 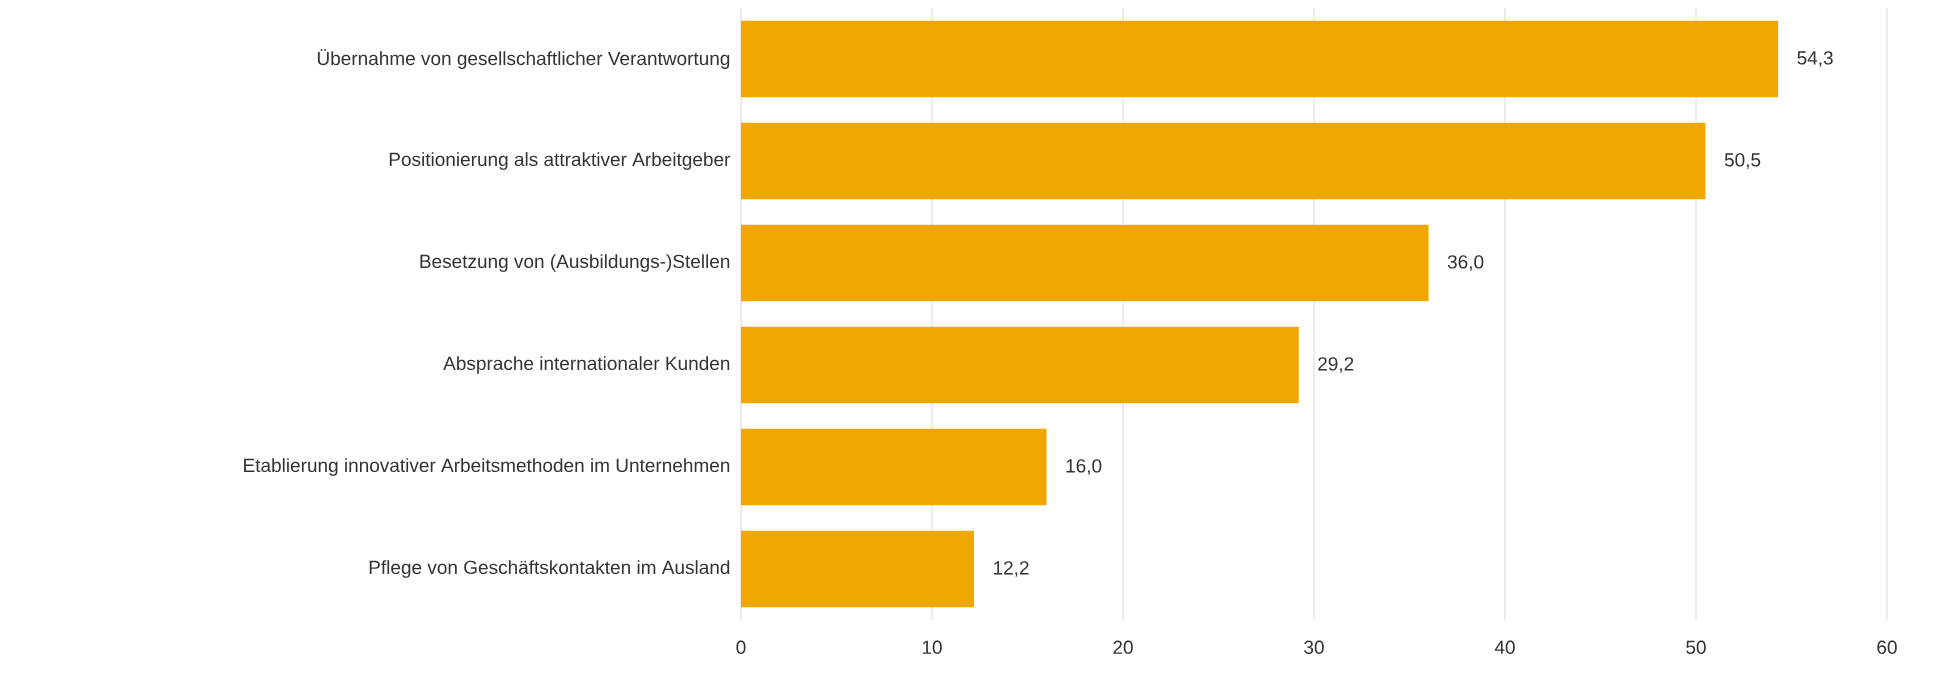 I want to click on y-tick-label: Positionierung als attraktiver Arbeitgeber, so click(x=560, y=161).